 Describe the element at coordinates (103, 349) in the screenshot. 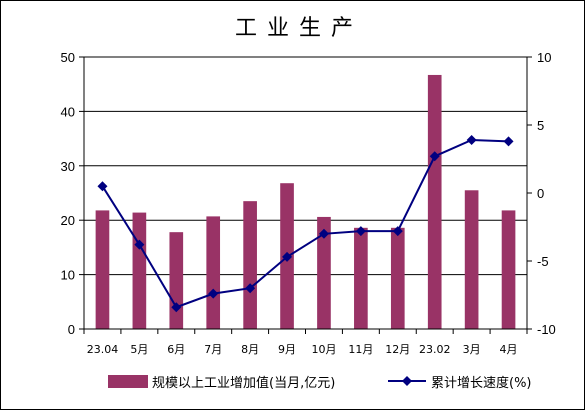

I see `x-tick-label: 23.04` at that location.